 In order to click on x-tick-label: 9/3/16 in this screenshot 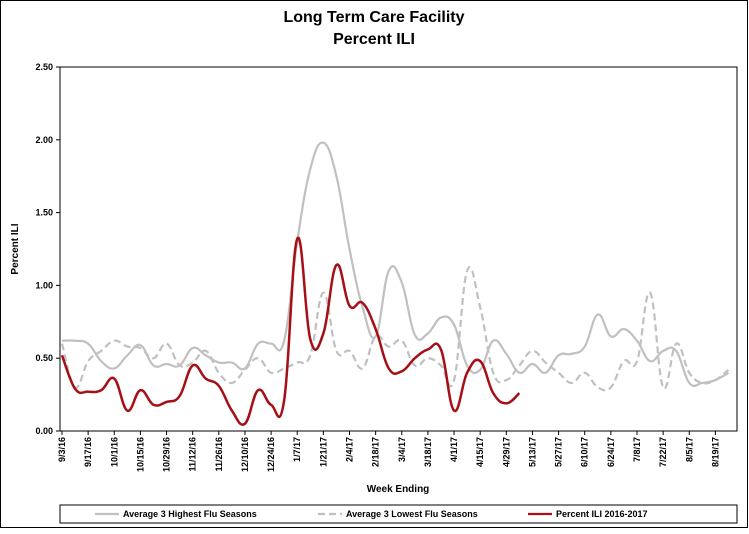, I will do `click(62, 449)`.